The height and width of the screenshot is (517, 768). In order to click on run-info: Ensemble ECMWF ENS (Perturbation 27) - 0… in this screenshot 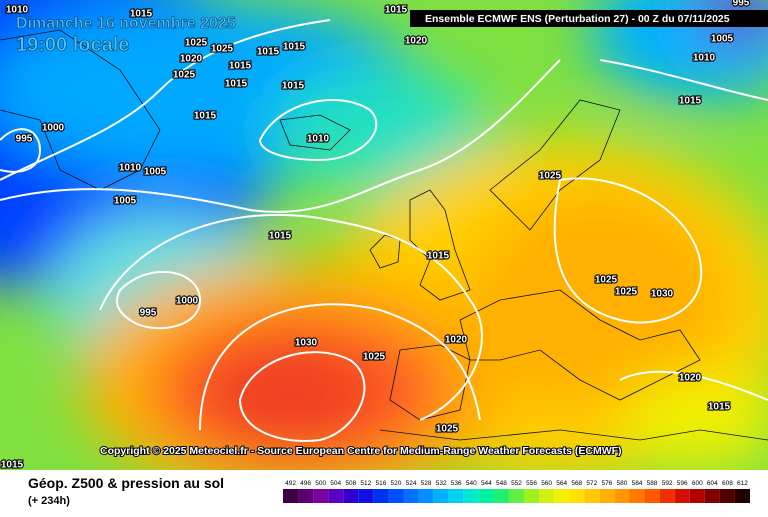, I will do `click(577, 19)`.